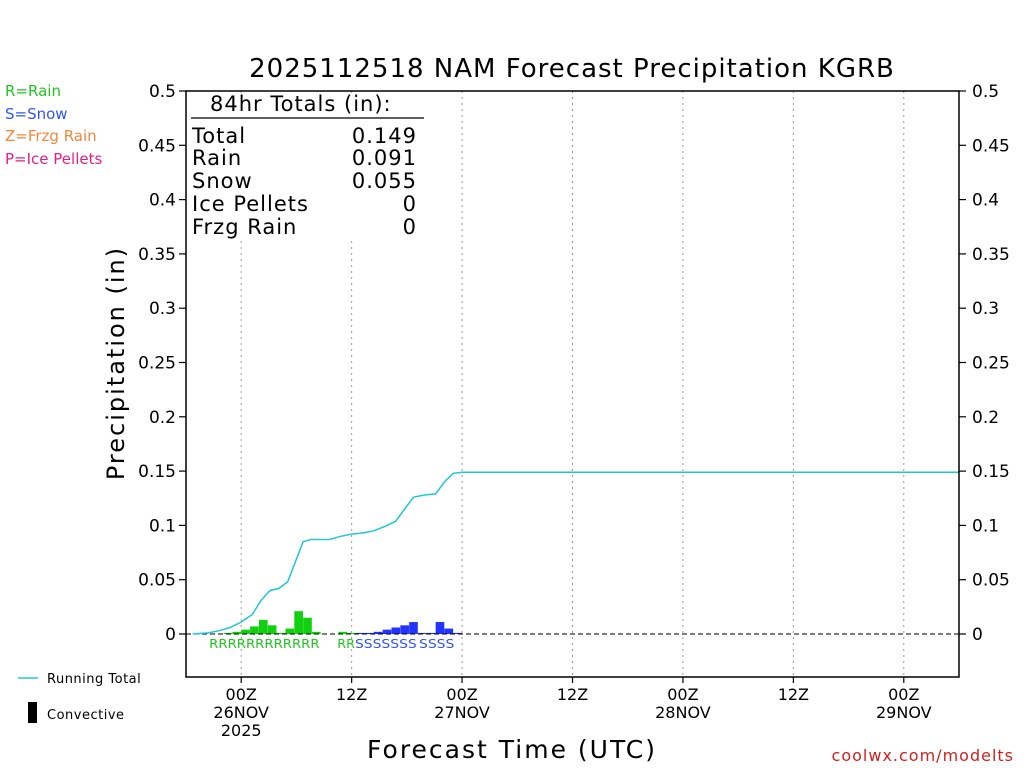  I want to click on precip-type-label-2: SSSSSSS, so click(386, 644).